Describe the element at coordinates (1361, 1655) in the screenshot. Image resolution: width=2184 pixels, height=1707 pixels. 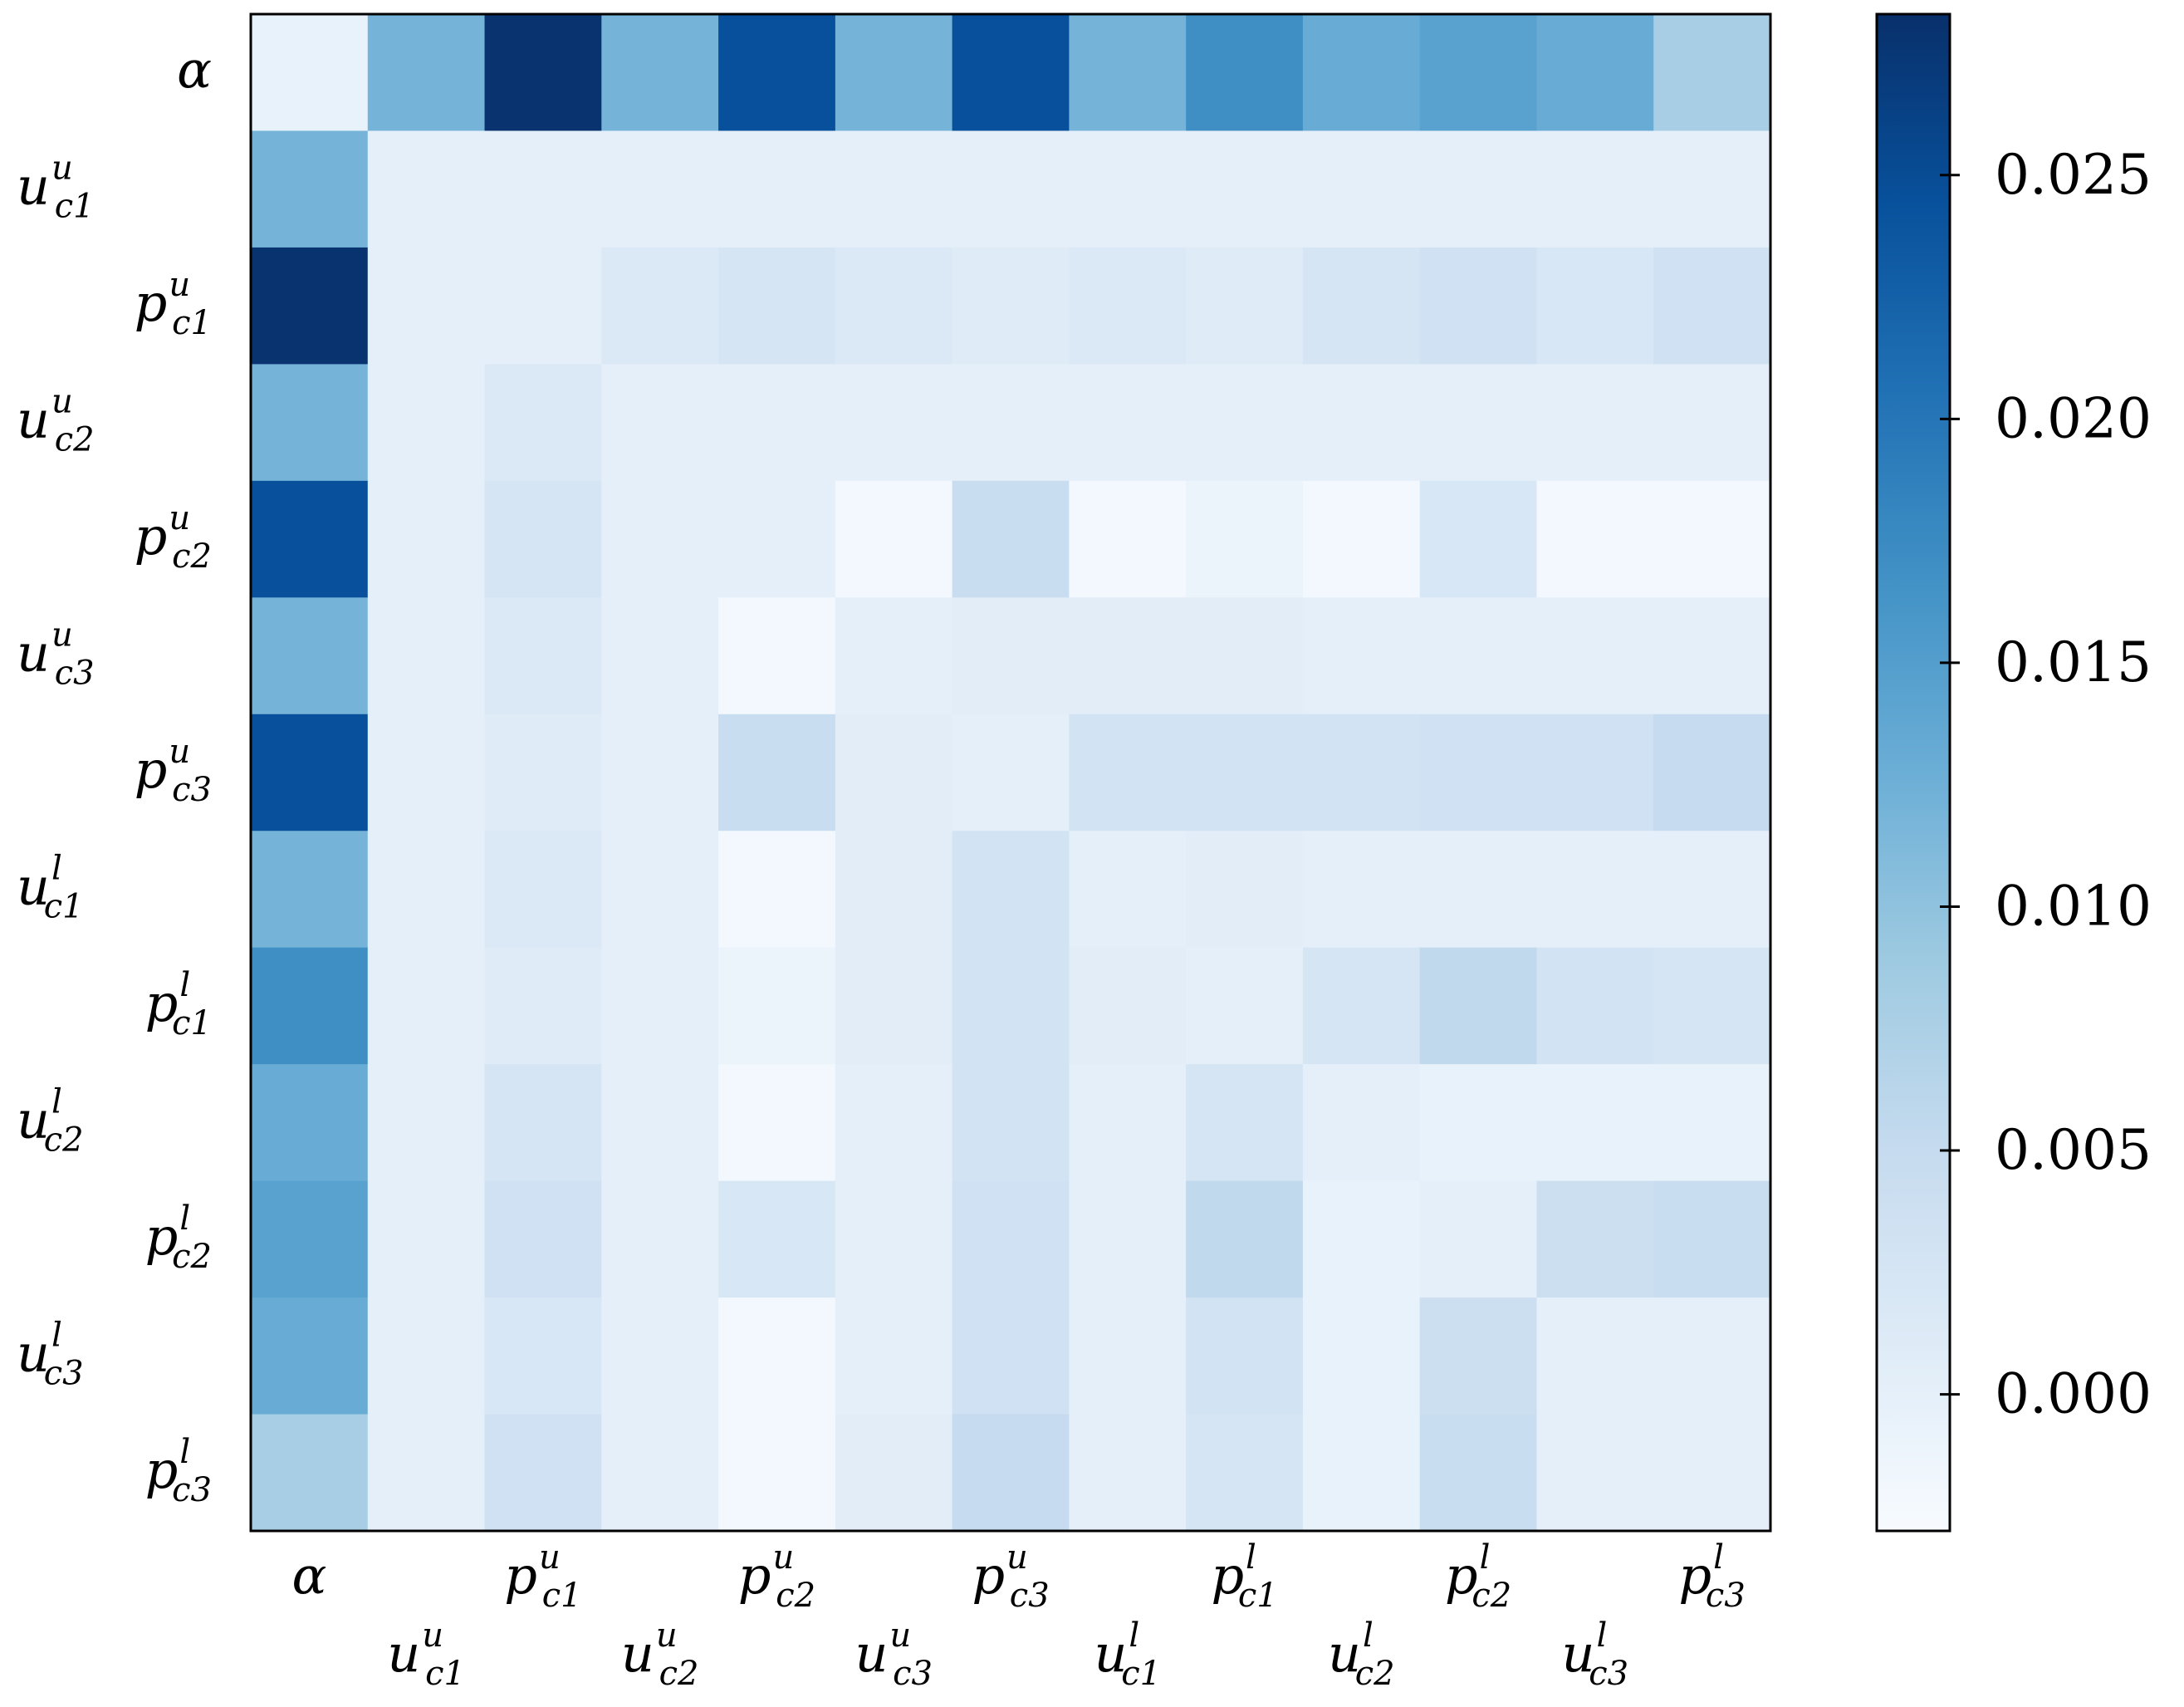
I see `x-tick-label: ul c2` at that location.